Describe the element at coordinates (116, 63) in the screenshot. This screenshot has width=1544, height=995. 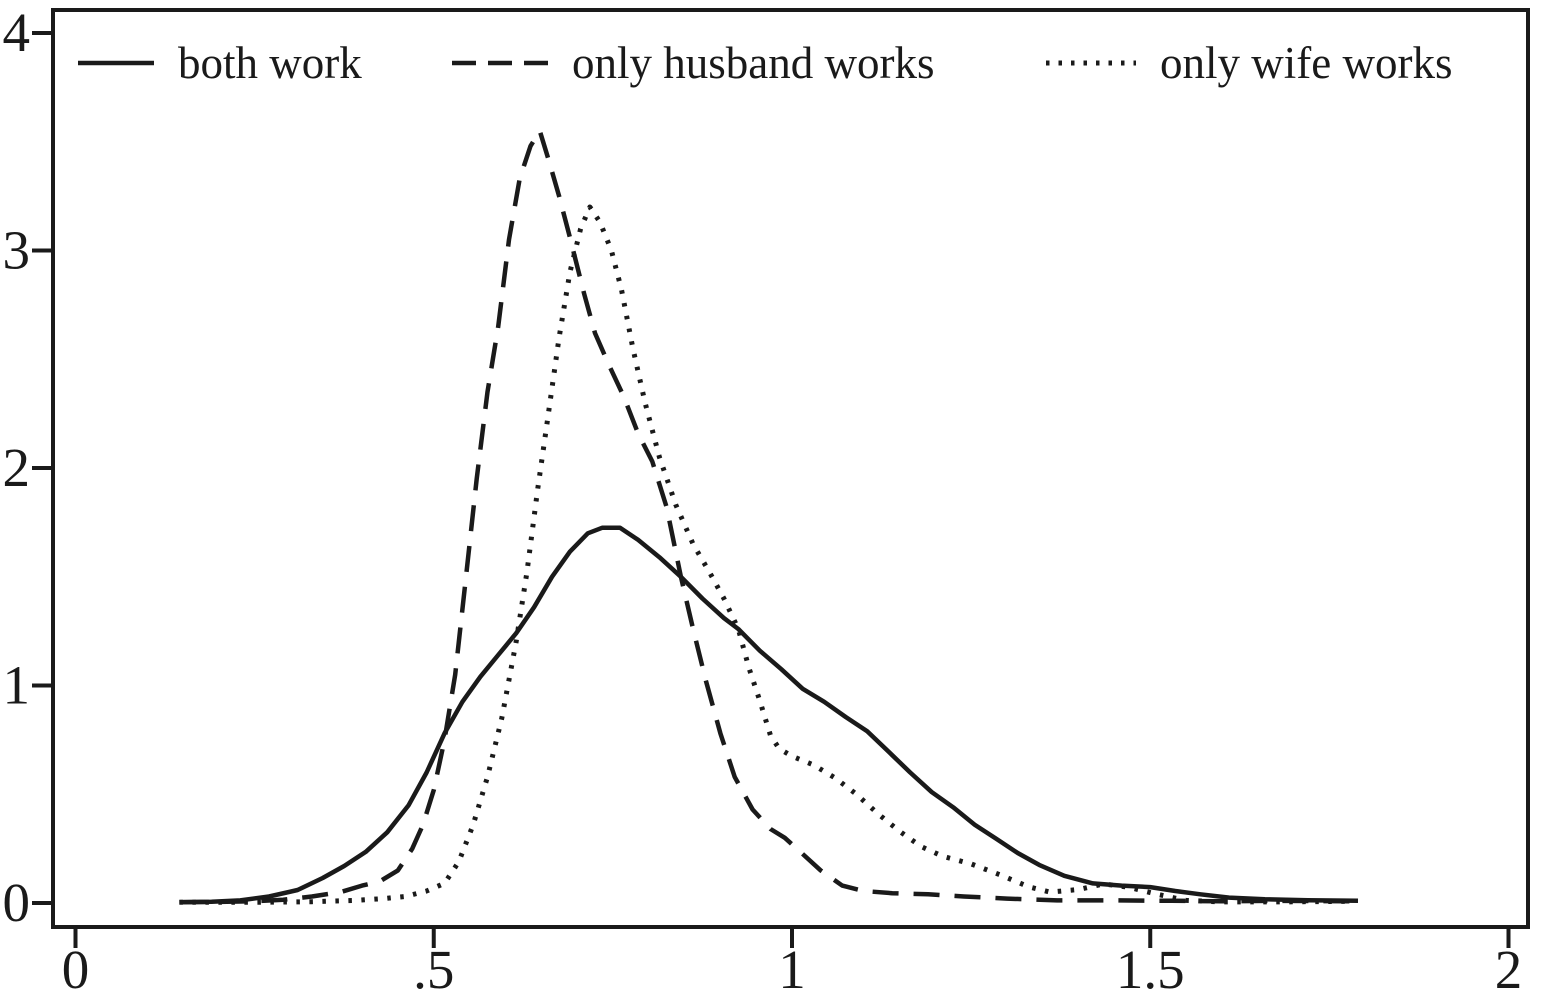
I see `solid-line-icon` at that location.